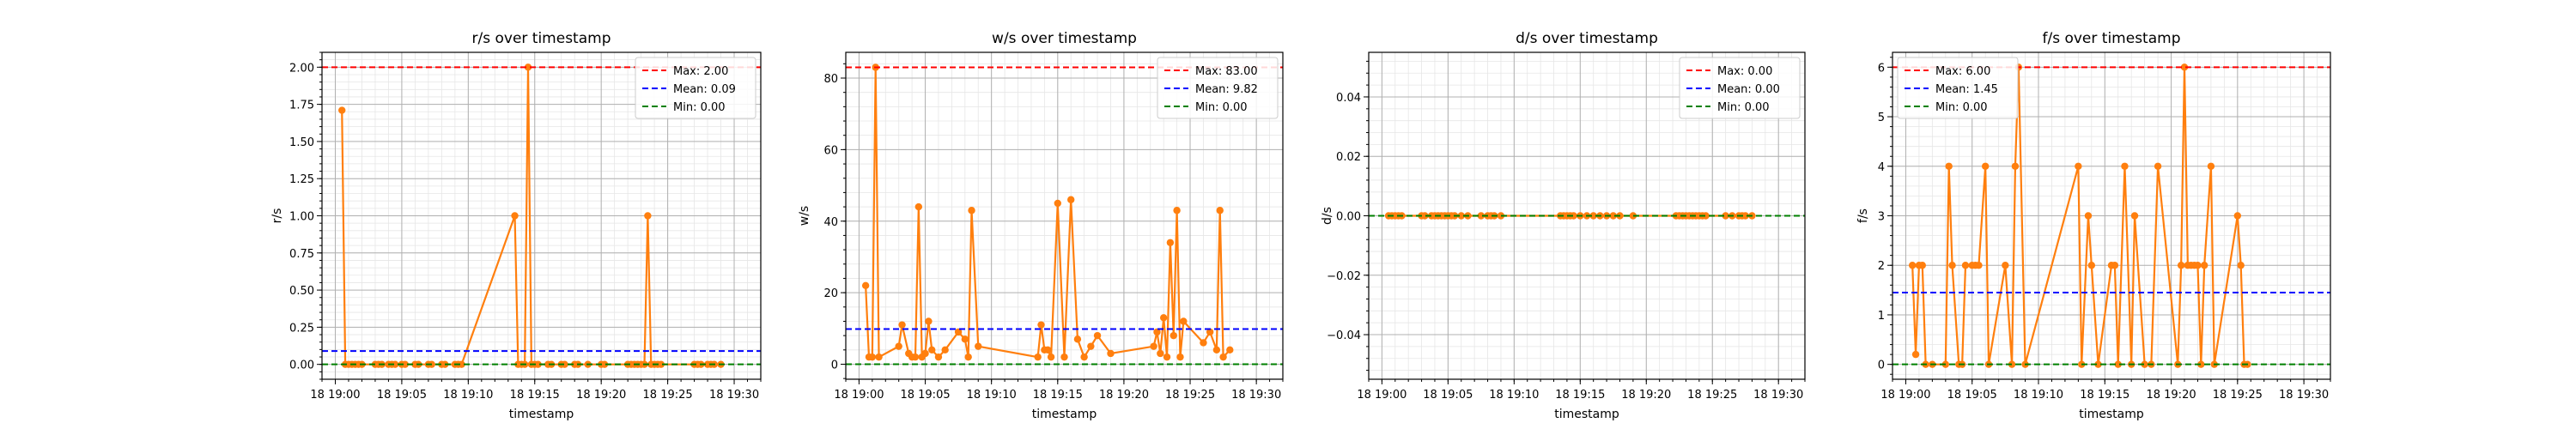  I want to click on chart-title: r/s over timestamp, so click(541, 38).